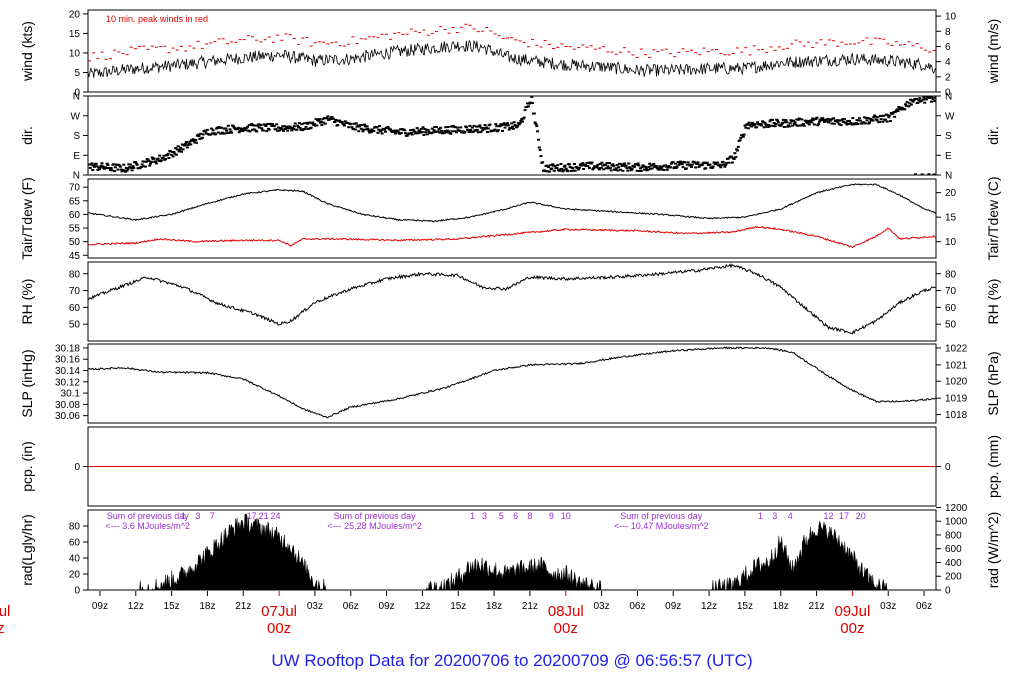 The image size is (1024, 700). I want to click on day-label-date: 08Jul, so click(566, 611).